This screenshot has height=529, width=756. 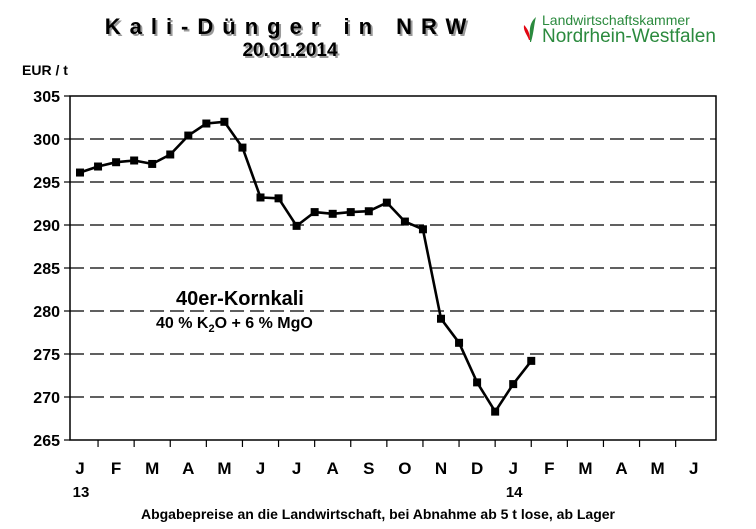 What do you see at coordinates (46, 97) in the screenshot?
I see `y-tick-label: 305` at bounding box center [46, 97].